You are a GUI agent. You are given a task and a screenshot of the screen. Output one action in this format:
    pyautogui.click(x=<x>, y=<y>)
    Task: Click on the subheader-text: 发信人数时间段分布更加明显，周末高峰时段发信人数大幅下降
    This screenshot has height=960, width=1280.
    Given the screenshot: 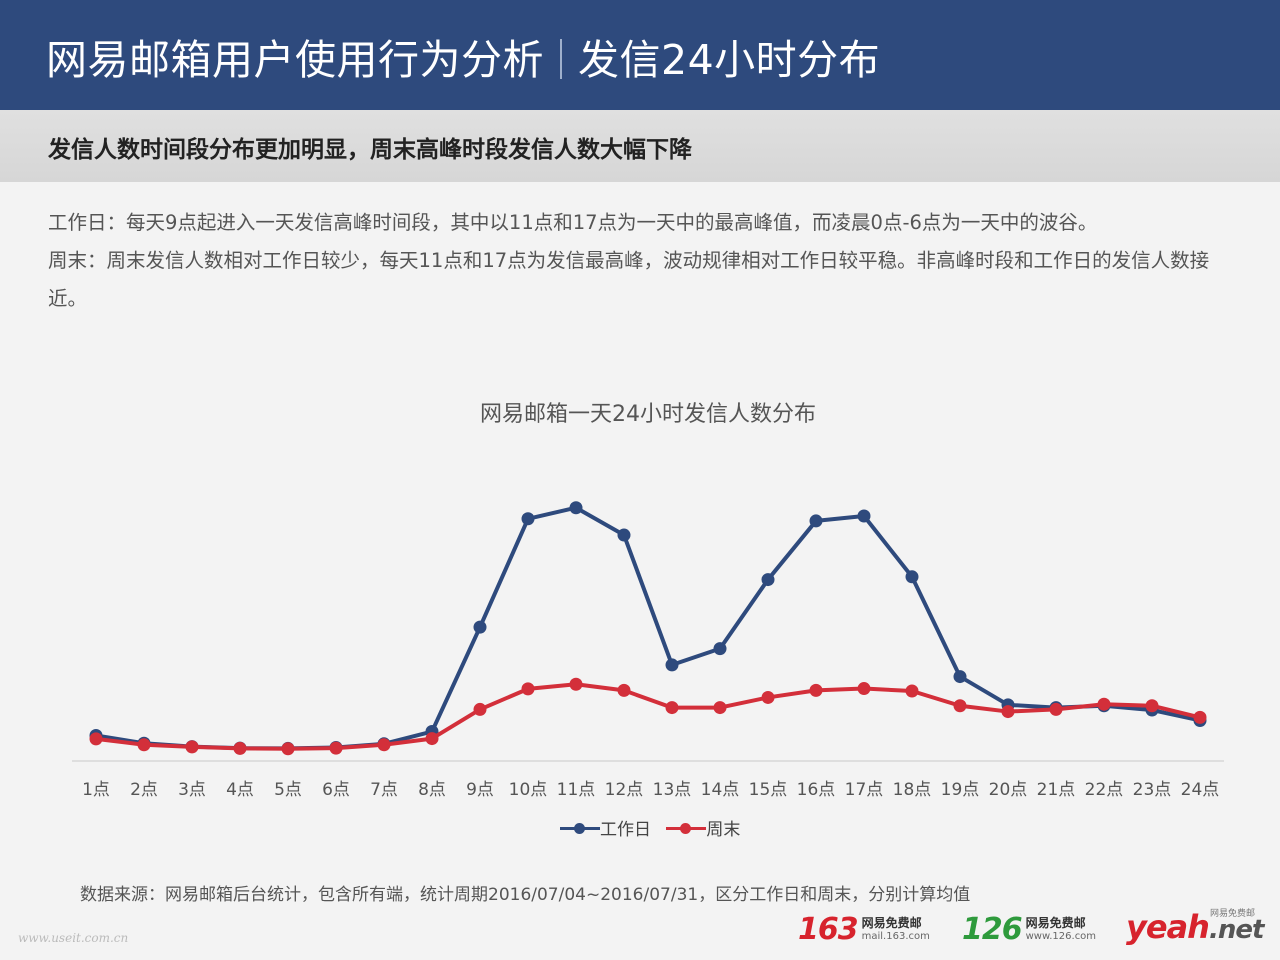 What is the action you would take?
    pyautogui.click(x=370, y=150)
    